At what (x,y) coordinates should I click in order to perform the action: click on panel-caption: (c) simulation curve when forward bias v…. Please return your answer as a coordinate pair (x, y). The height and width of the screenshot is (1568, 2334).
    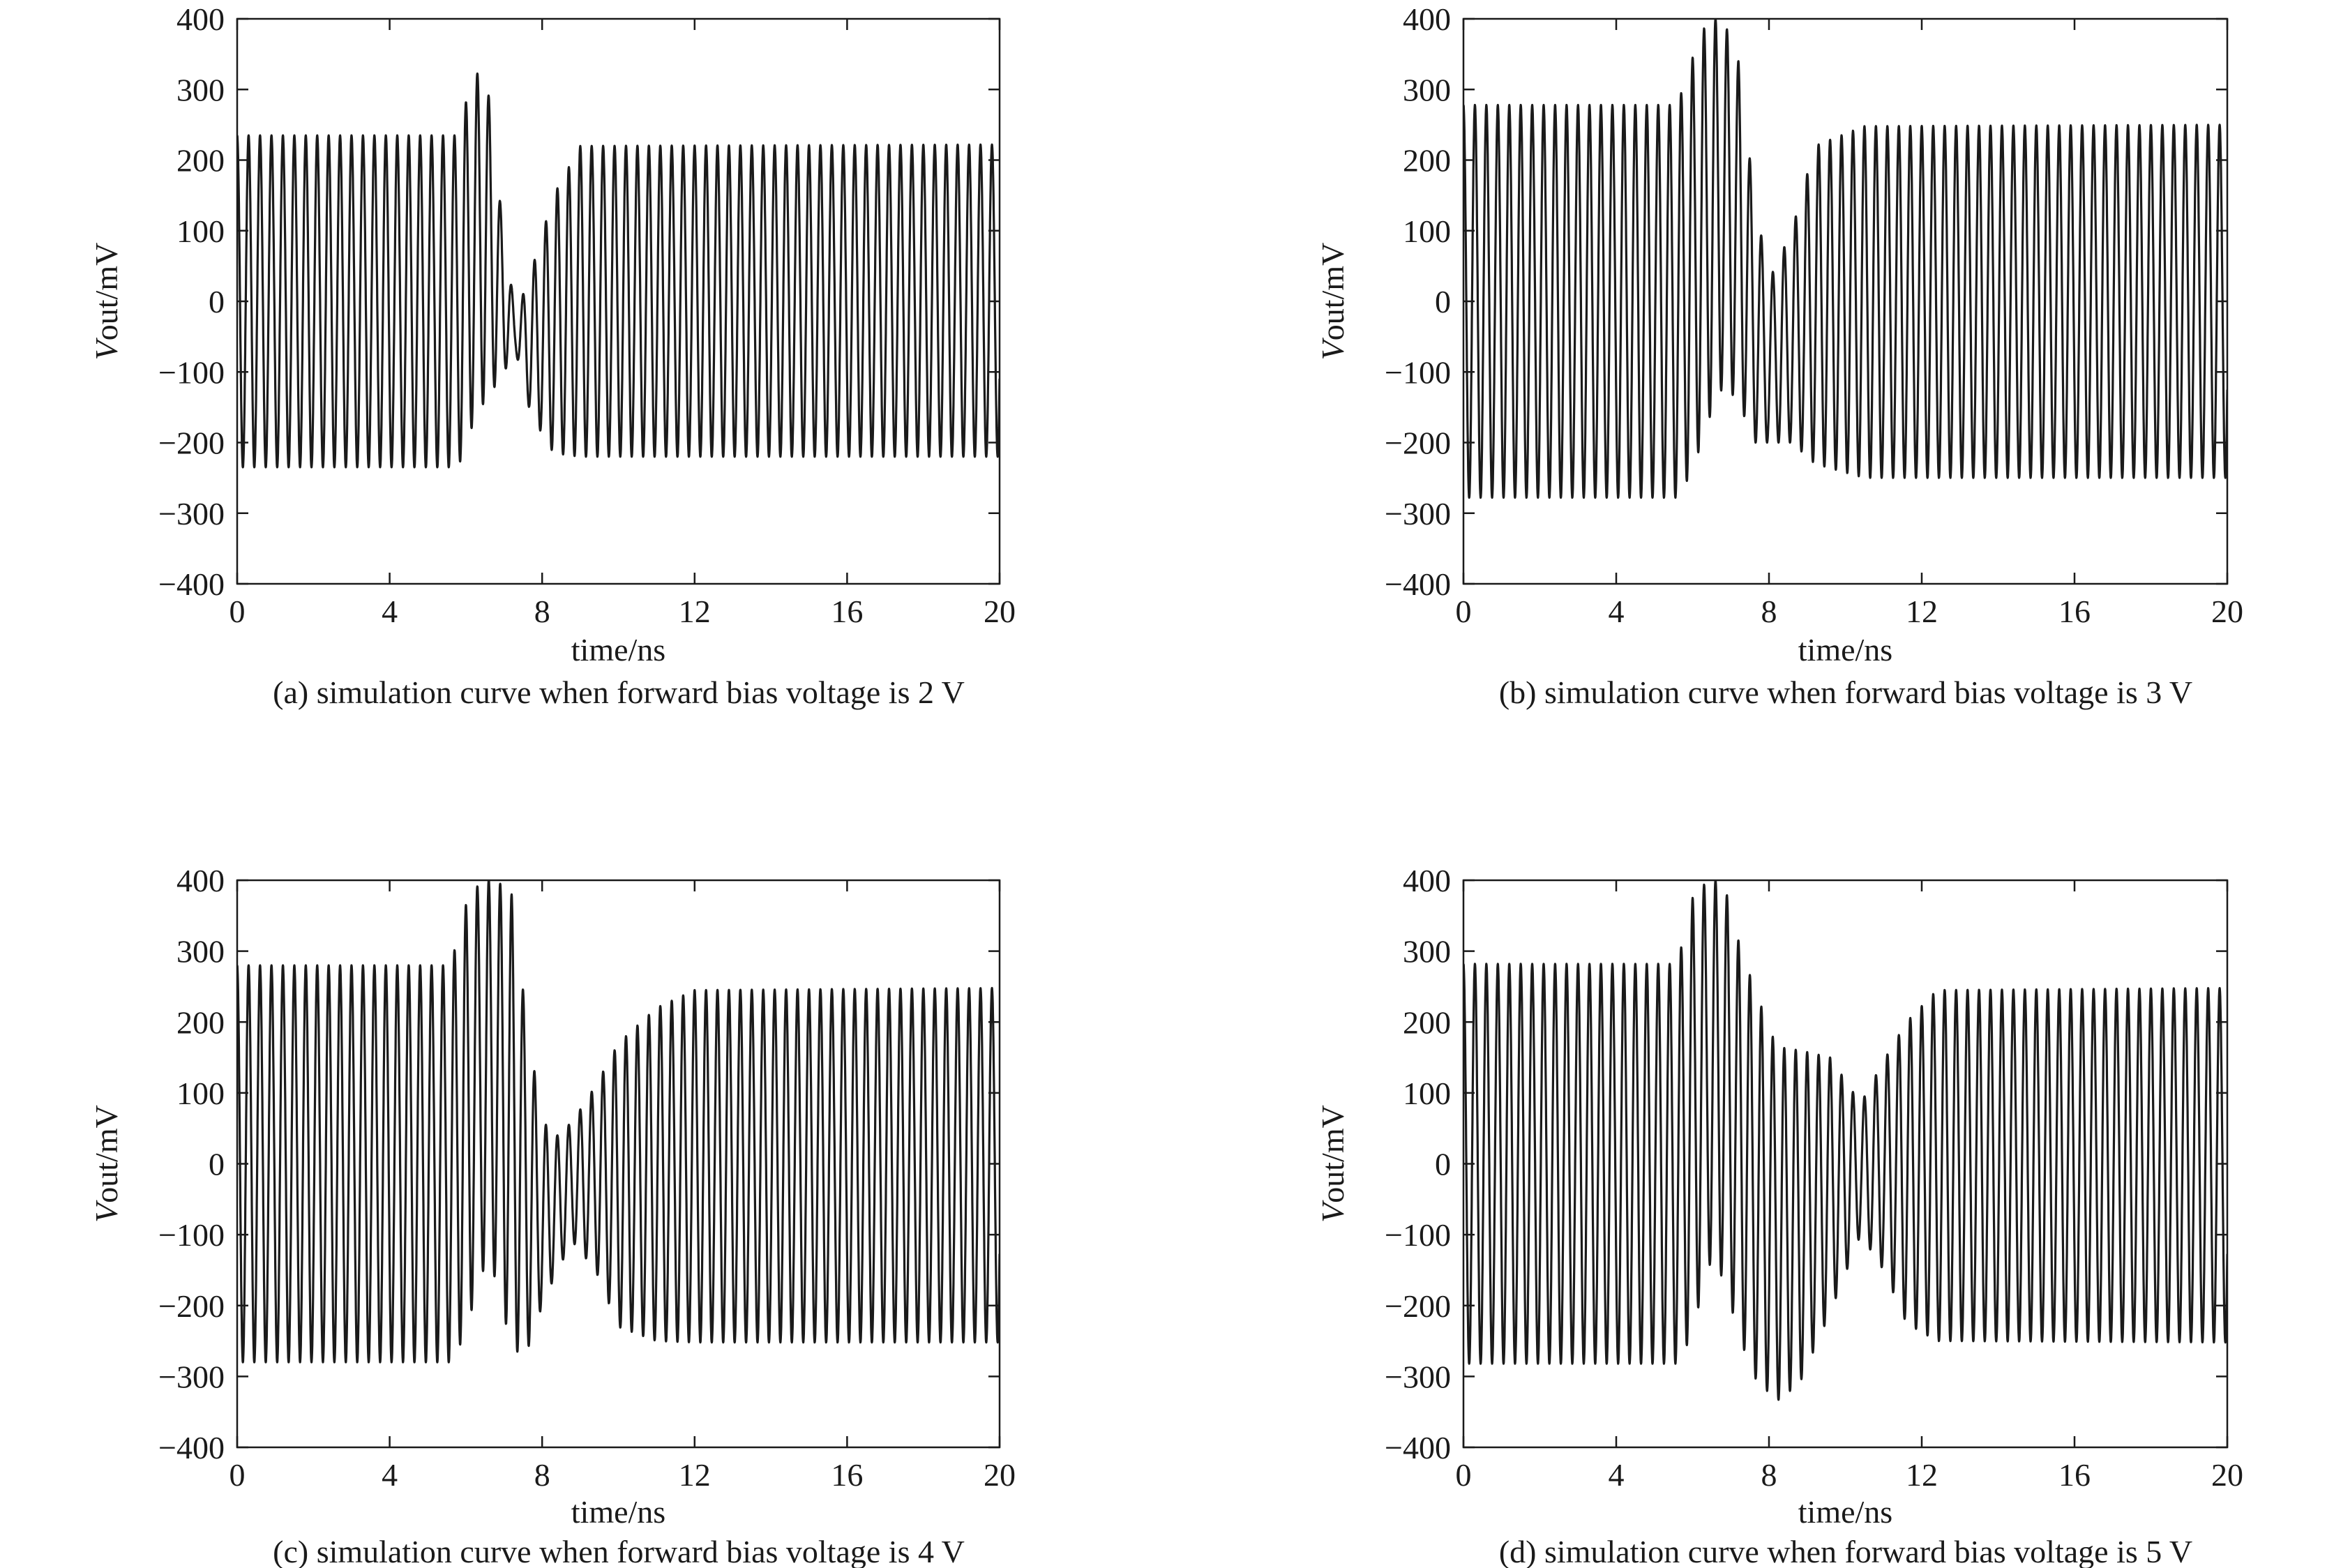
    Looking at the image, I should click on (619, 1551).